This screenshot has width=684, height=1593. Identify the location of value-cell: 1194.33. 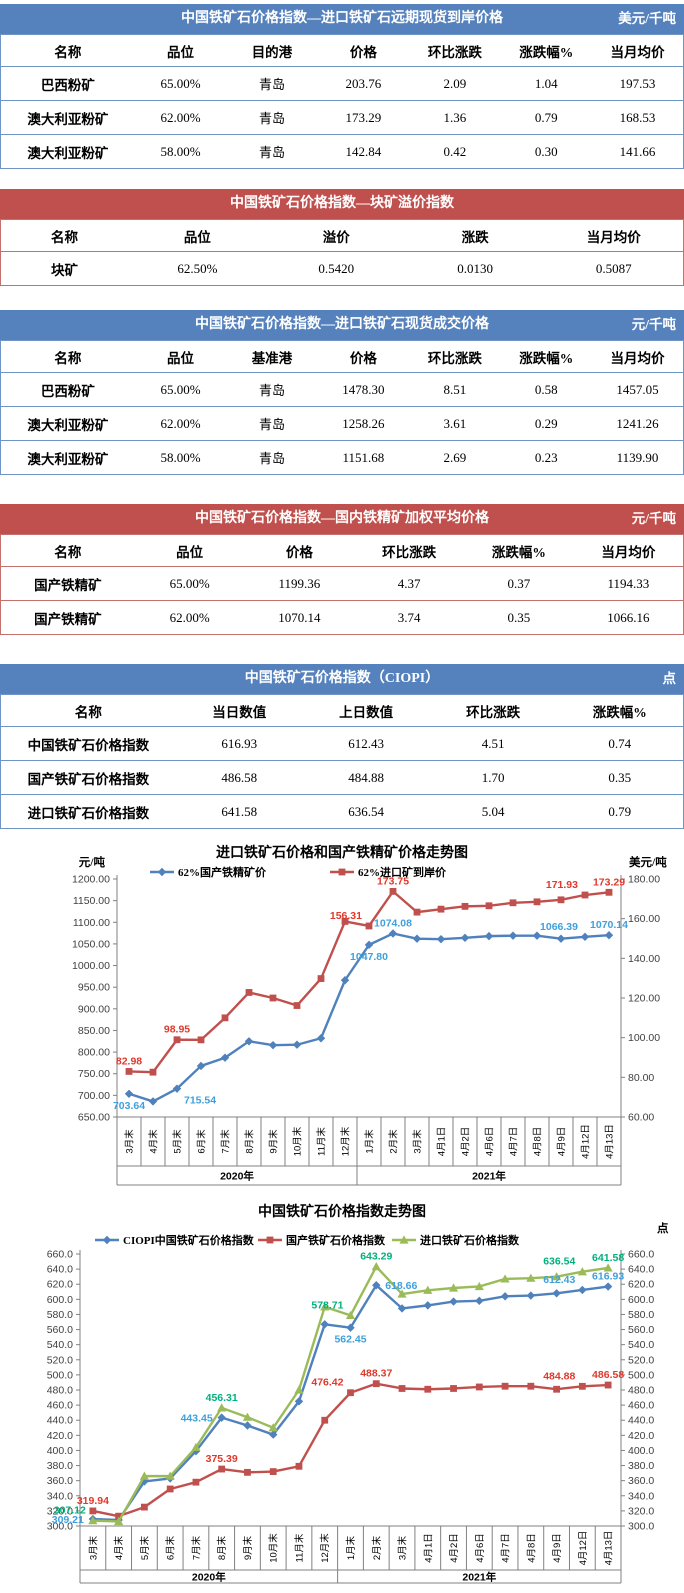
(628, 583).